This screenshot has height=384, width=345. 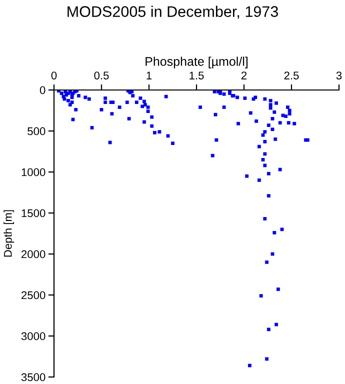 What do you see at coordinates (197, 62) in the screenshot?
I see `x-axis-title: Phosphate [µmol/l]` at bounding box center [197, 62].